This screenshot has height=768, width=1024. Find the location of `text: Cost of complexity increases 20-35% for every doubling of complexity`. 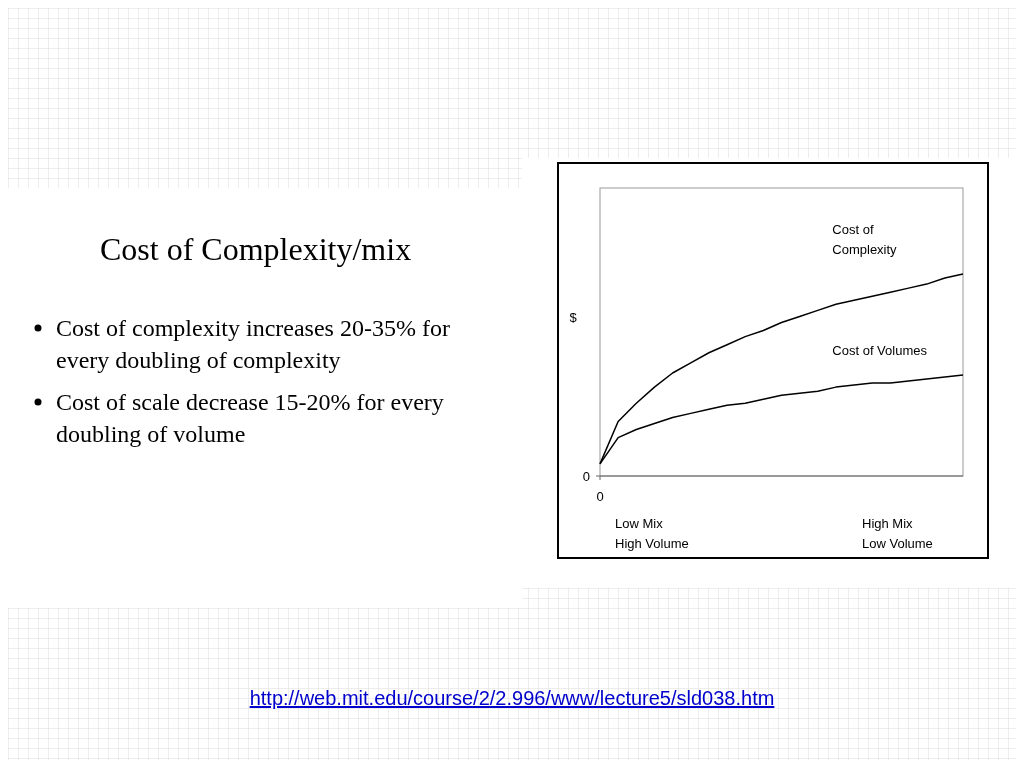

text: Cost of complexity increases 20-35% for every doubling of complexity is located at coordinates (253, 344).